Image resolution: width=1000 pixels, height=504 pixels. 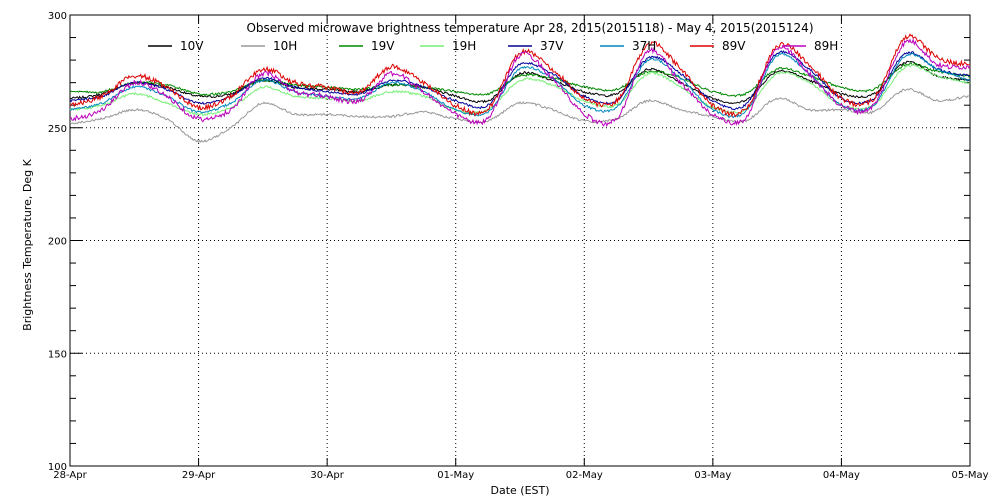 I want to click on x-tick-label: 03-May, so click(x=712, y=475).